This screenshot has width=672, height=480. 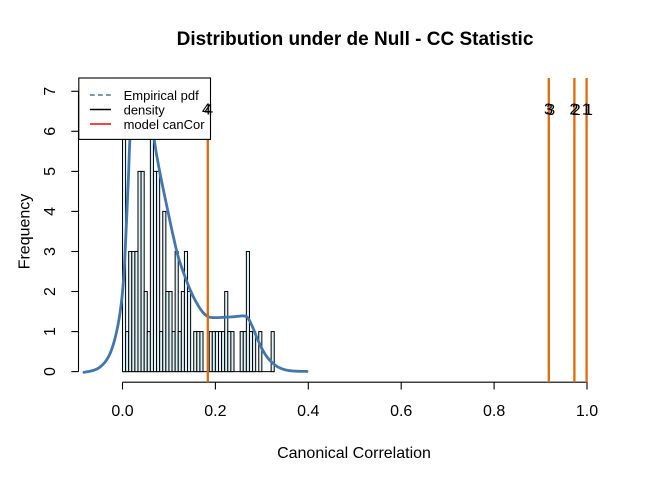 What do you see at coordinates (50, 91) in the screenshot?
I see `svg-text: 7` at bounding box center [50, 91].